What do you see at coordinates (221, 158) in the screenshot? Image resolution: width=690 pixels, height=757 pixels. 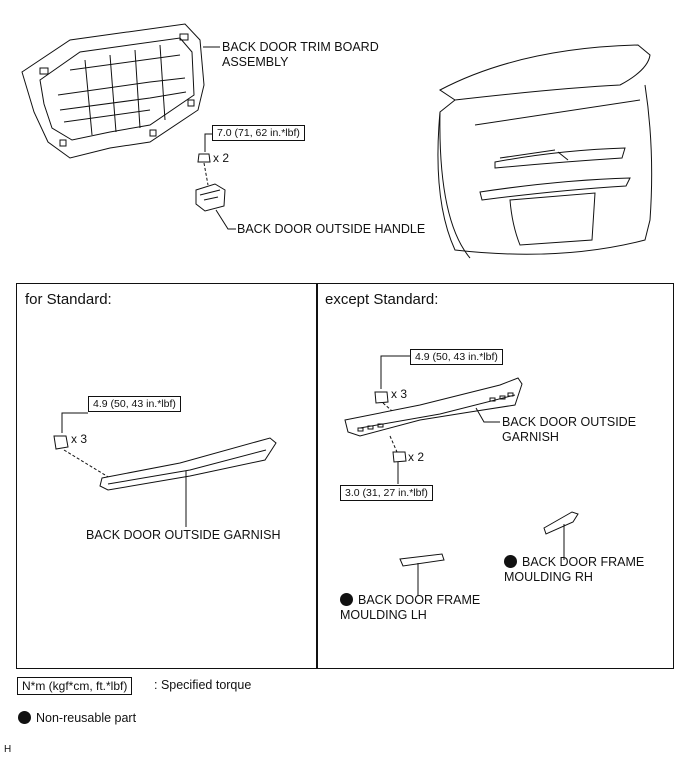 I see `handle-bolt-qty: x 2` at bounding box center [221, 158].